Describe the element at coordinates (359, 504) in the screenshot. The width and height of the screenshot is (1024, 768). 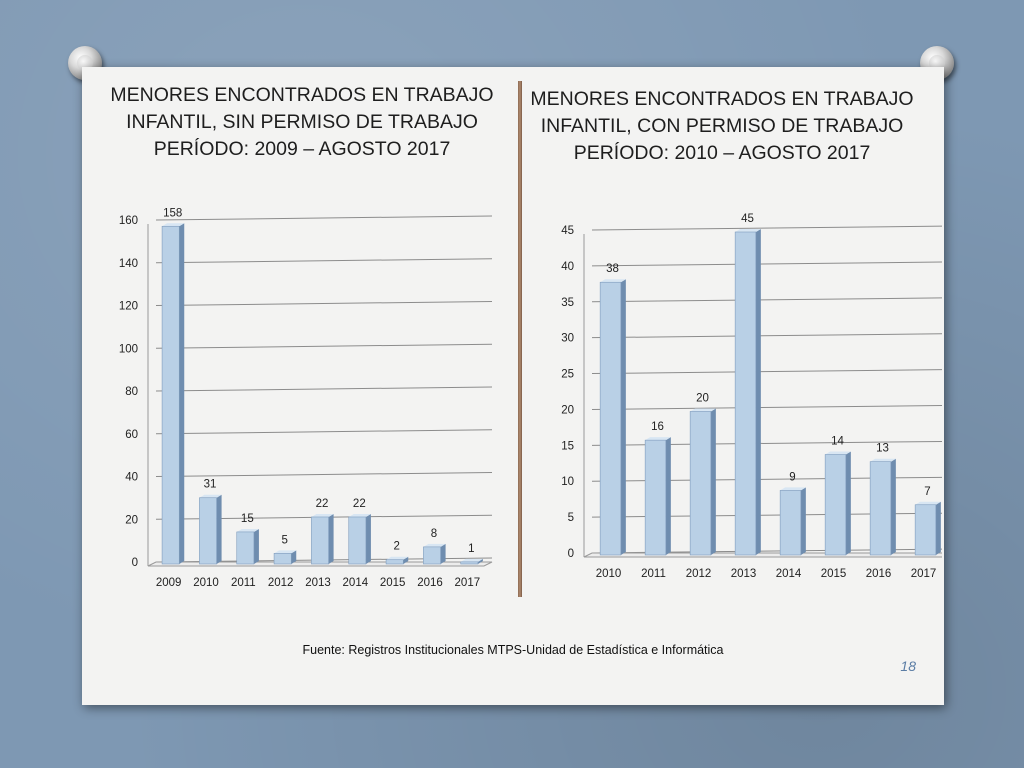
I see `data-label: 22` at that location.